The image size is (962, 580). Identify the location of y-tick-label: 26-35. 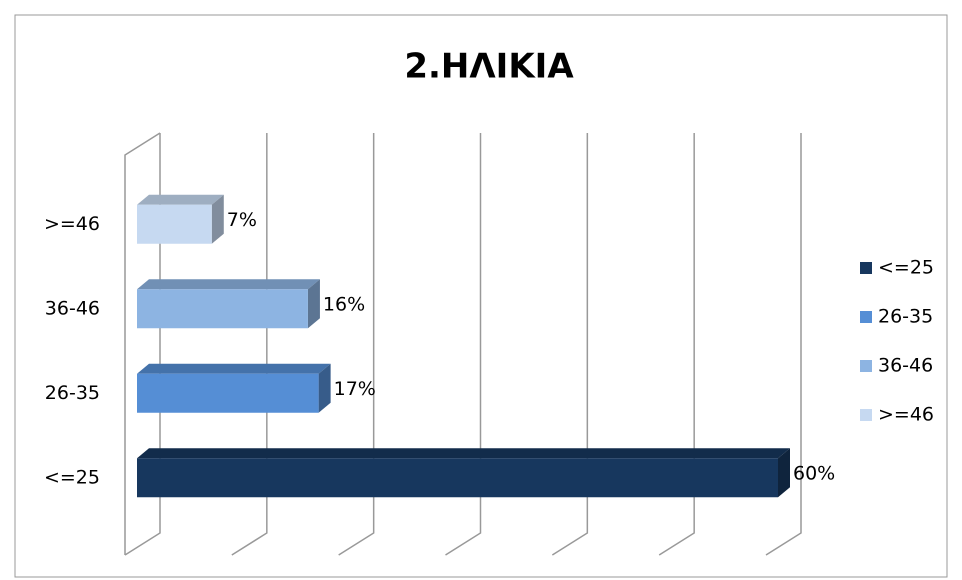
(72, 393).